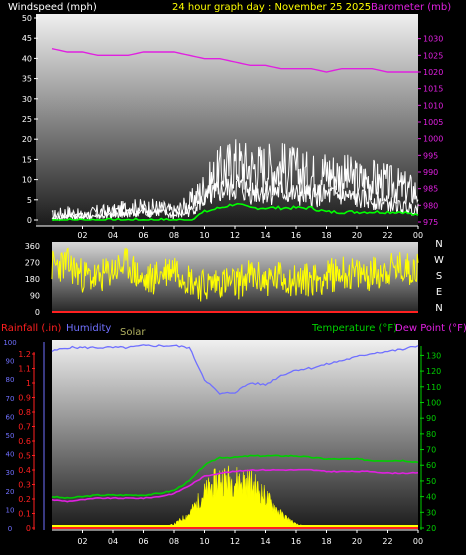 Image resolution: width=466 pixels, height=555 pixels. I want to click on wind-tick-label: 5, so click(29, 200).